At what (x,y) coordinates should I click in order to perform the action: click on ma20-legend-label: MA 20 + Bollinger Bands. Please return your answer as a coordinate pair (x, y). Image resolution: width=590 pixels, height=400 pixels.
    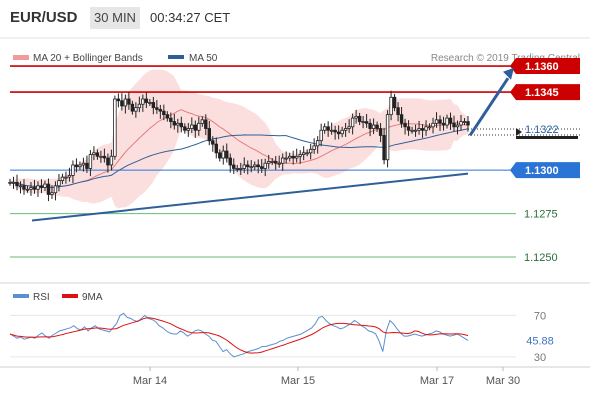
    Looking at the image, I should click on (88, 58).